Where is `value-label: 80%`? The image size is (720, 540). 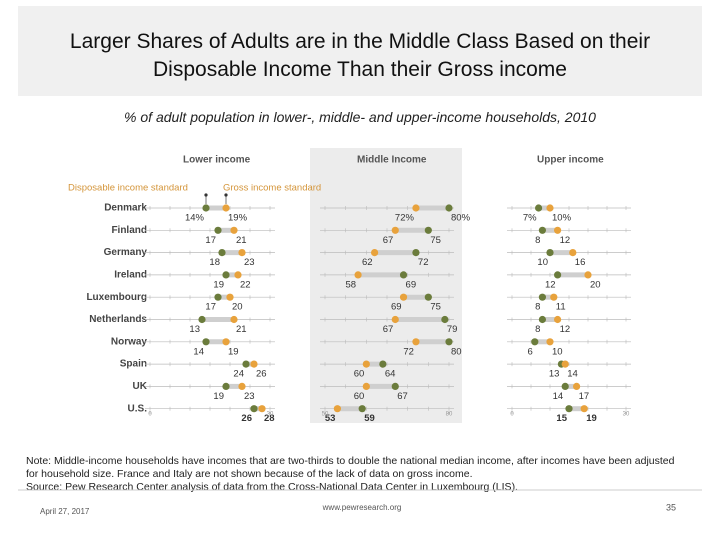
value-label: 80% is located at coordinates (461, 218).